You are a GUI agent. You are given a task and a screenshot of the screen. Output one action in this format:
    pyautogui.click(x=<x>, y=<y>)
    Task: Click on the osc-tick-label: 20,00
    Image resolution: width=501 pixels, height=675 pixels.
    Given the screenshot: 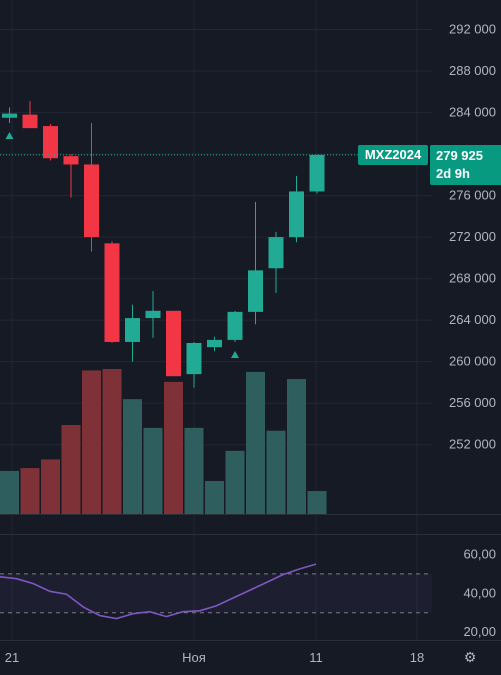 What is the action you would take?
    pyautogui.click(x=479, y=631)
    